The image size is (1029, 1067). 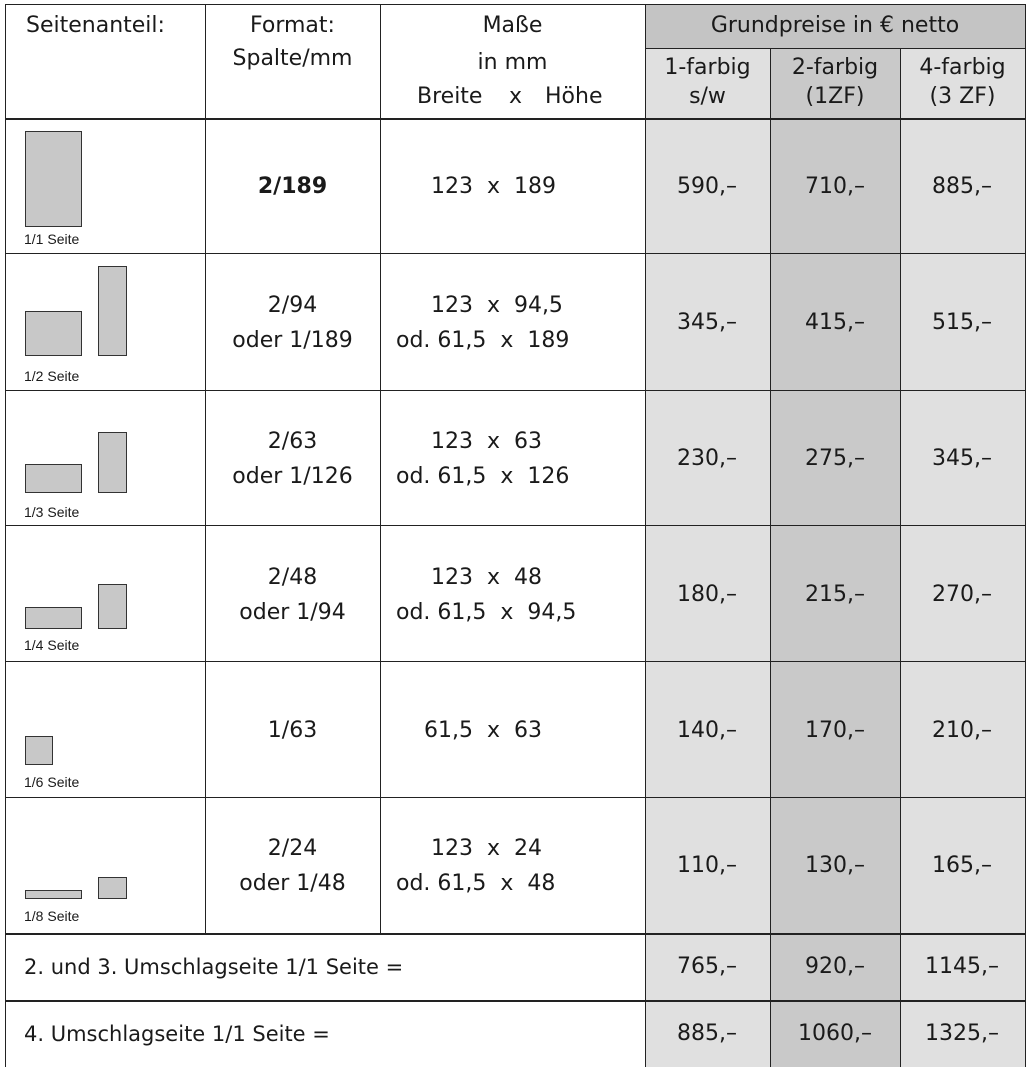 I want to click on header-grundpreise: Grundpreise in € netto, so click(x=835, y=26).